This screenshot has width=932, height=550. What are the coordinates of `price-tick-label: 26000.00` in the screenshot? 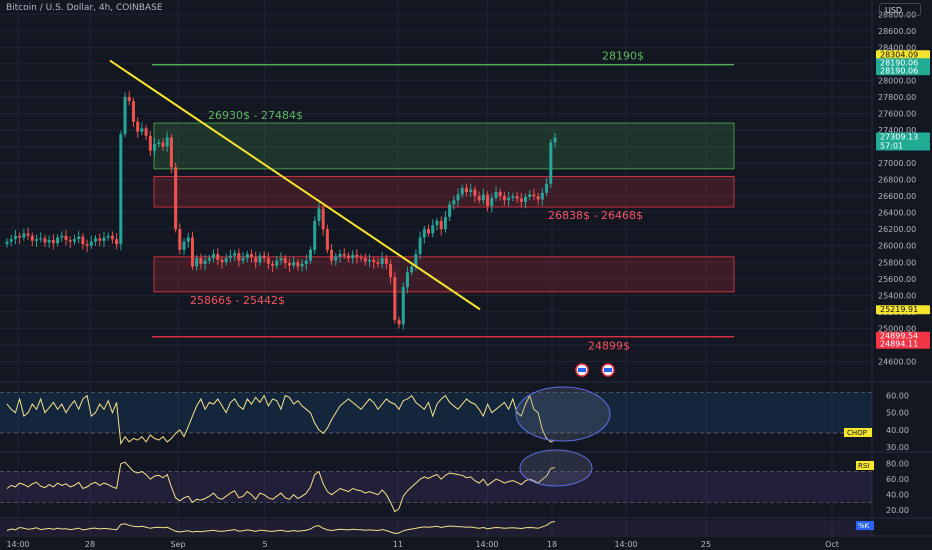 It's located at (897, 246).